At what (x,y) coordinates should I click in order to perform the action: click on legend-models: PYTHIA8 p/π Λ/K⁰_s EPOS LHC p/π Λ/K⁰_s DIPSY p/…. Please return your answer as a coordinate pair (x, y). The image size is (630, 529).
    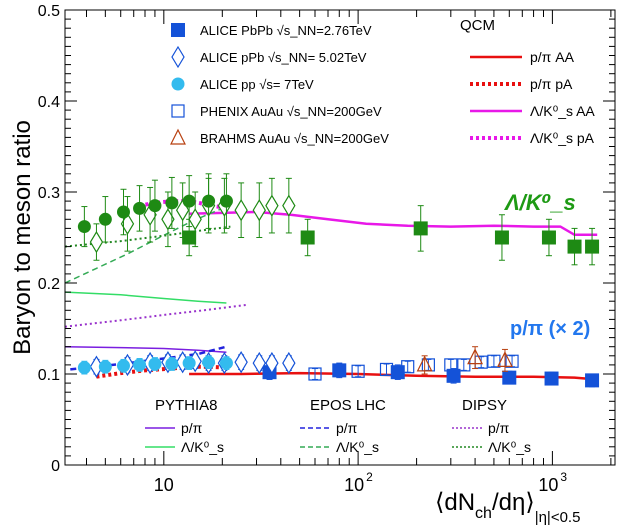
    Looking at the image, I should click on (338, 426).